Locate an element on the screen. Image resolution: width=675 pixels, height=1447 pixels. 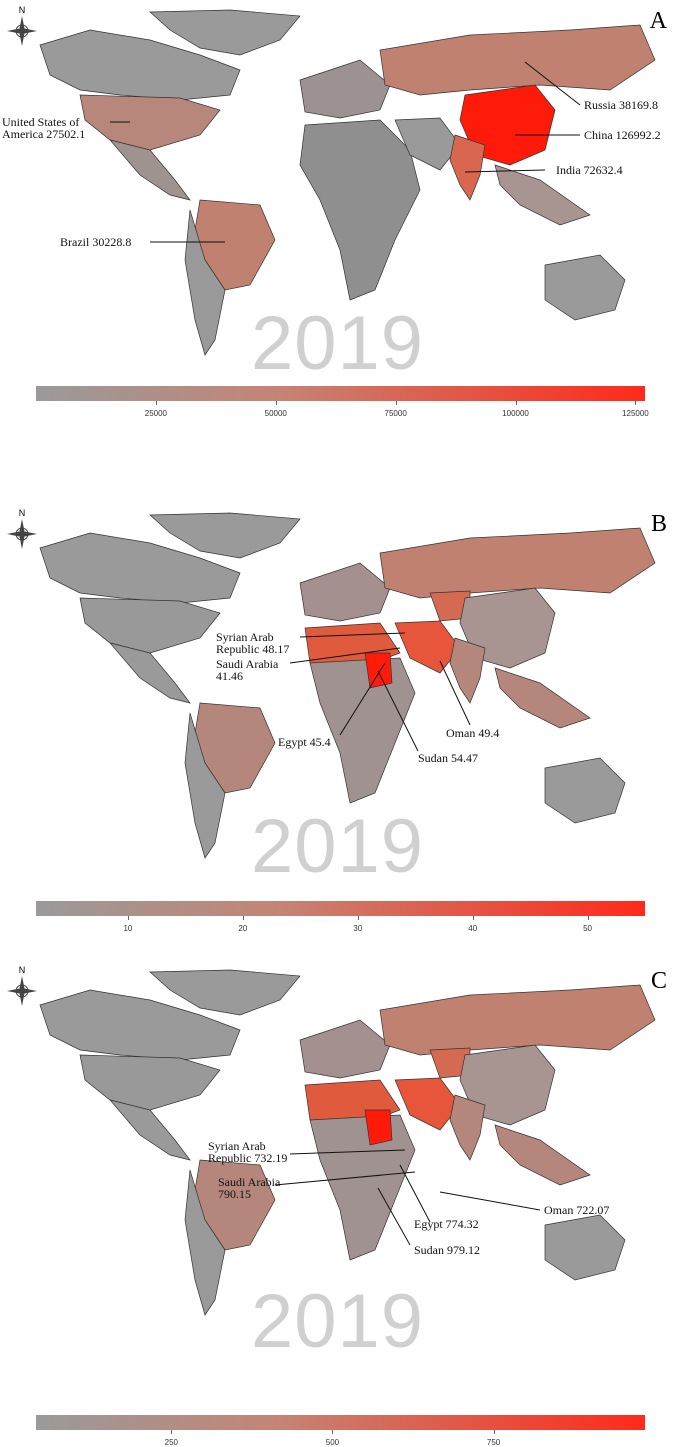
colorbar-tick-label: 50000 is located at coordinates (275, 413).